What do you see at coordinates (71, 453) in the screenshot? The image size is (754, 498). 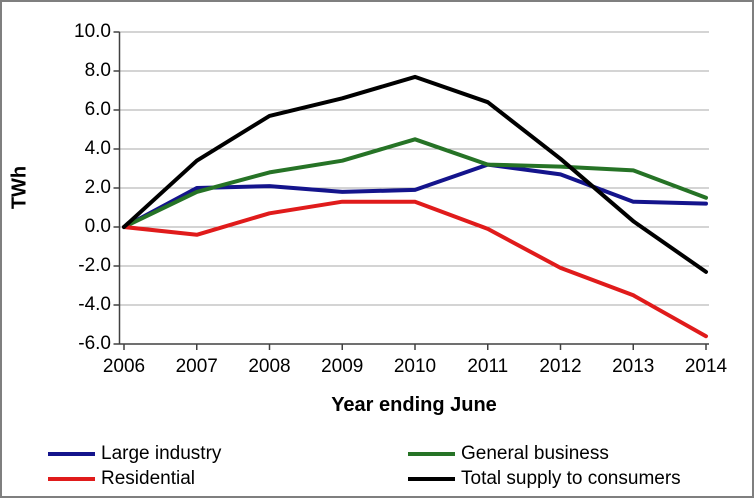 I see `legend-swatch-large-industry` at bounding box center [71, 453].